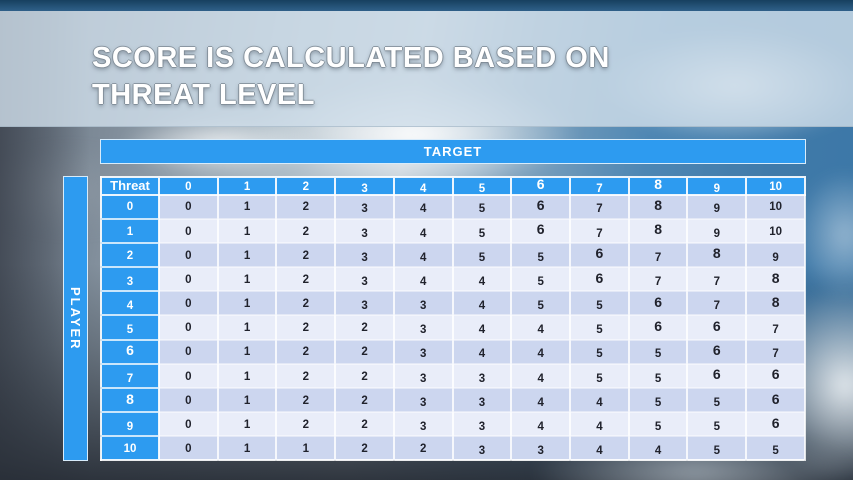 The height and width of the screenshot is (480, 853). What do you see at coordinates (247, 186) in the screenshot?
I see `target-col-header-1: 1` at bounding box center [247, 186].